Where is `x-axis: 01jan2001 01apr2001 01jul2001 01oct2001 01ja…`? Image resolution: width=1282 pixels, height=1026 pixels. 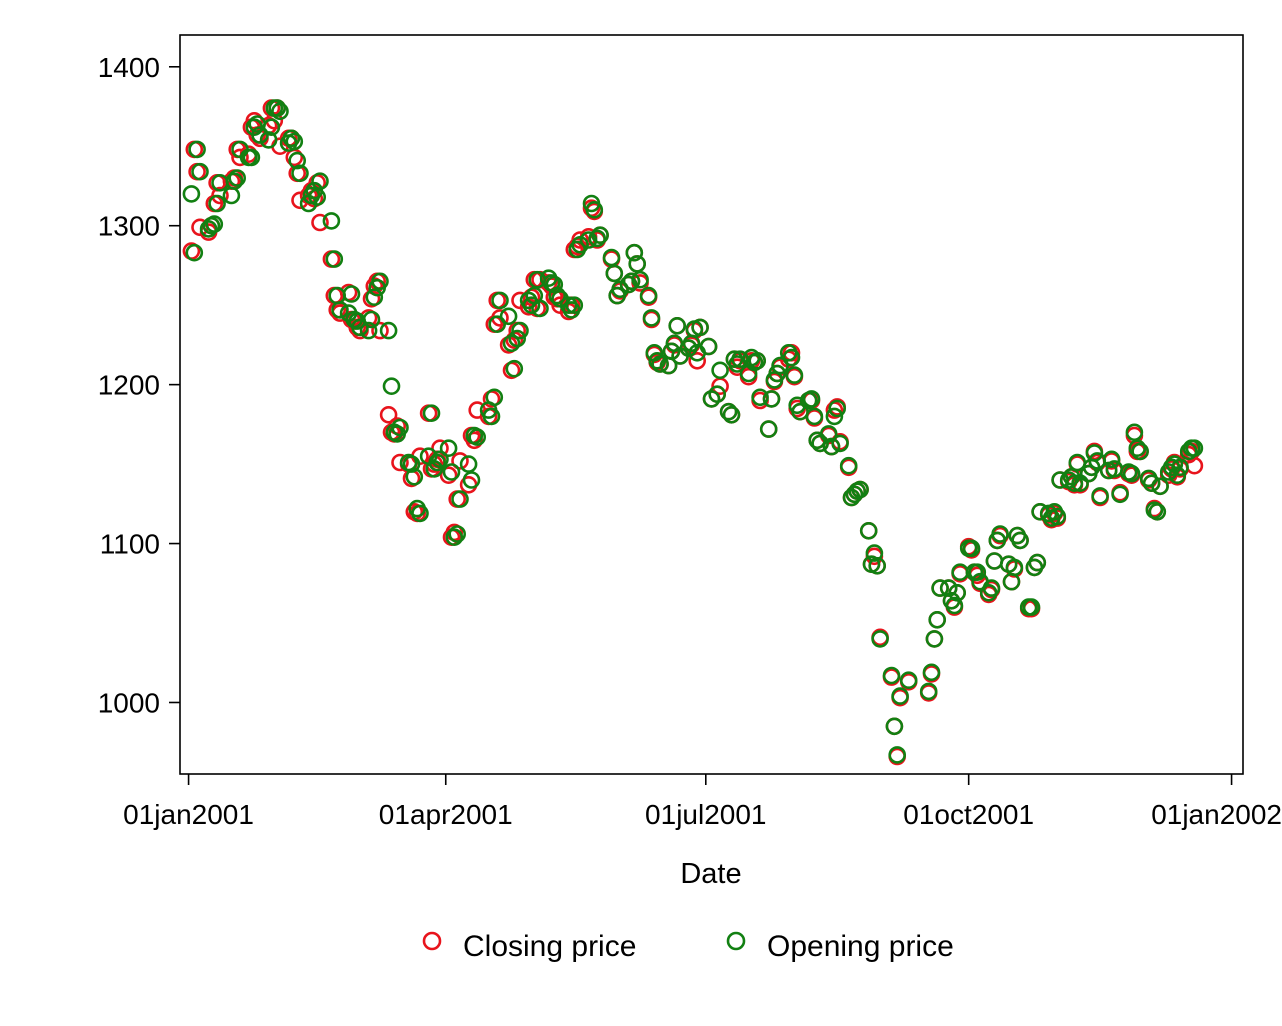 x-axis: 01jan2001 01apr2001 01jul2001 01oct2001 01ja… is located at coordinates (702, 802).